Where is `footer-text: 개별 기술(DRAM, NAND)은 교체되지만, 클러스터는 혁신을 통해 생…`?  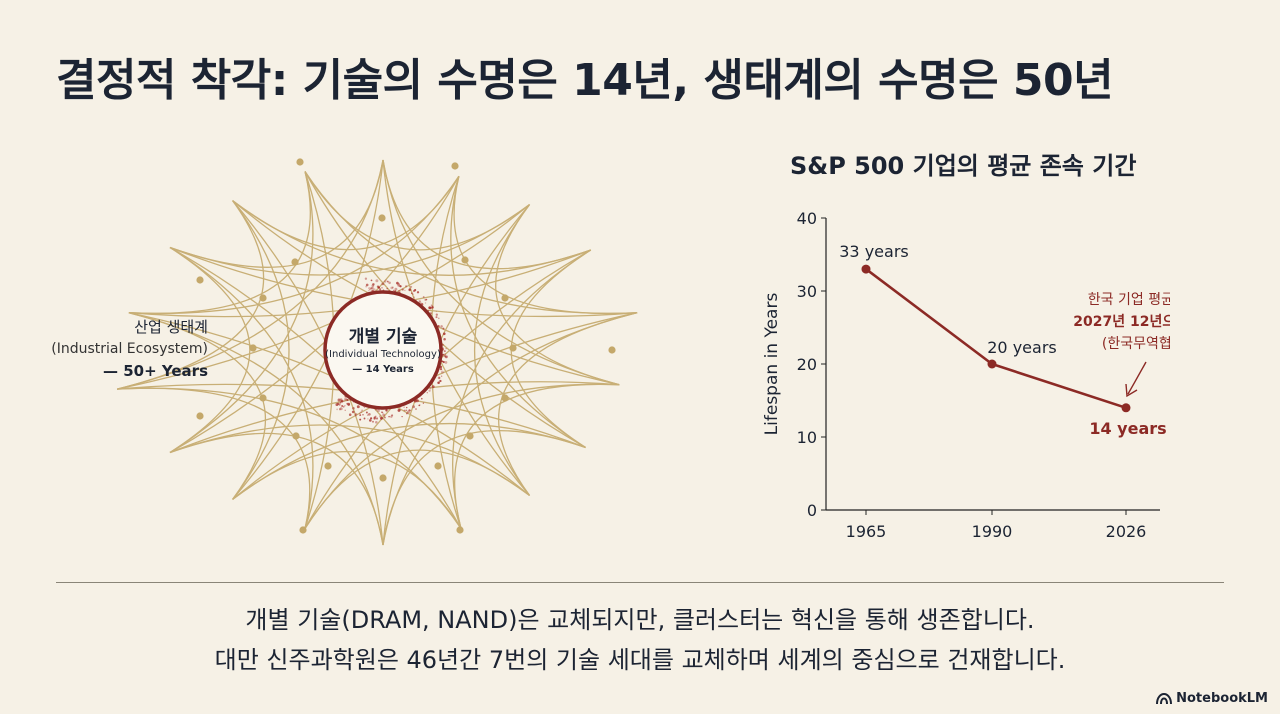 footer-text: 개별 기술(DRAM, NAND)은 교체되지만, 클러스터는 혁신을 통해 생… is located at coordinates (640, 640).